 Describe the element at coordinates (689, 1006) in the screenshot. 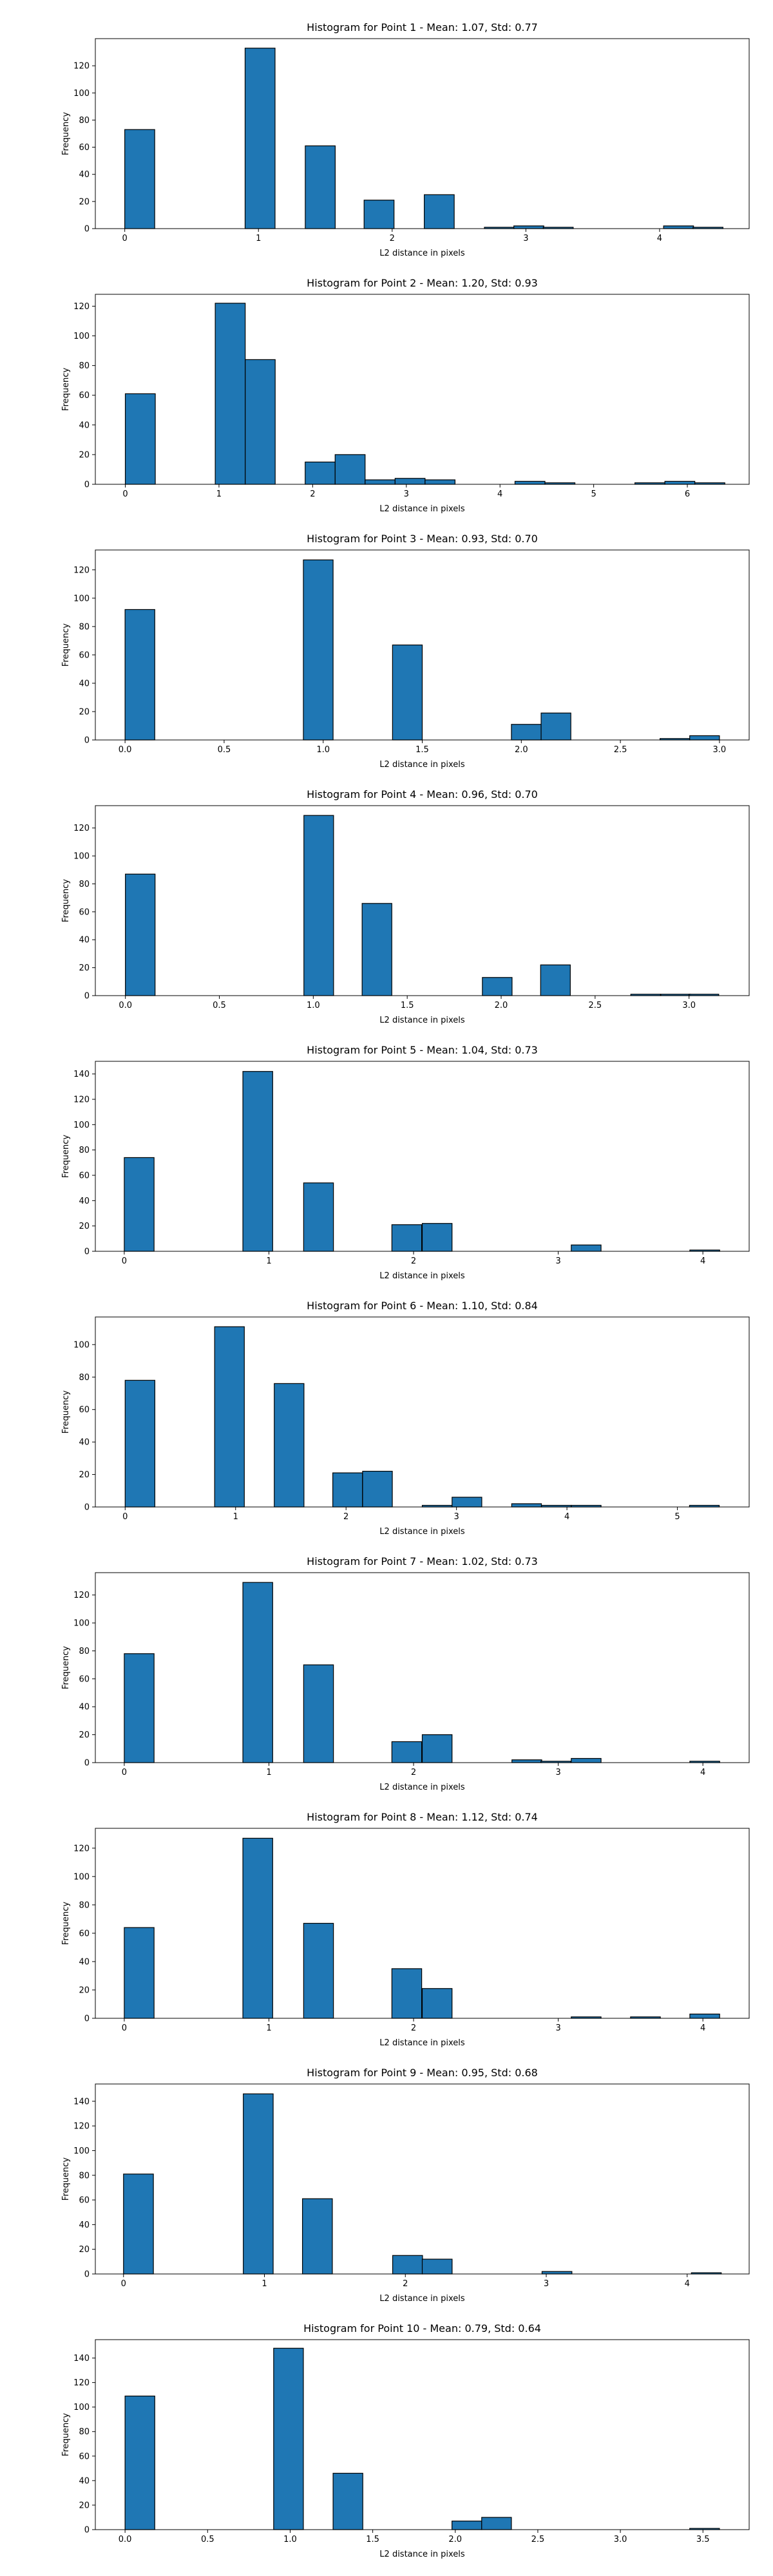

I see `x-tick-label: 3.0` at that location.